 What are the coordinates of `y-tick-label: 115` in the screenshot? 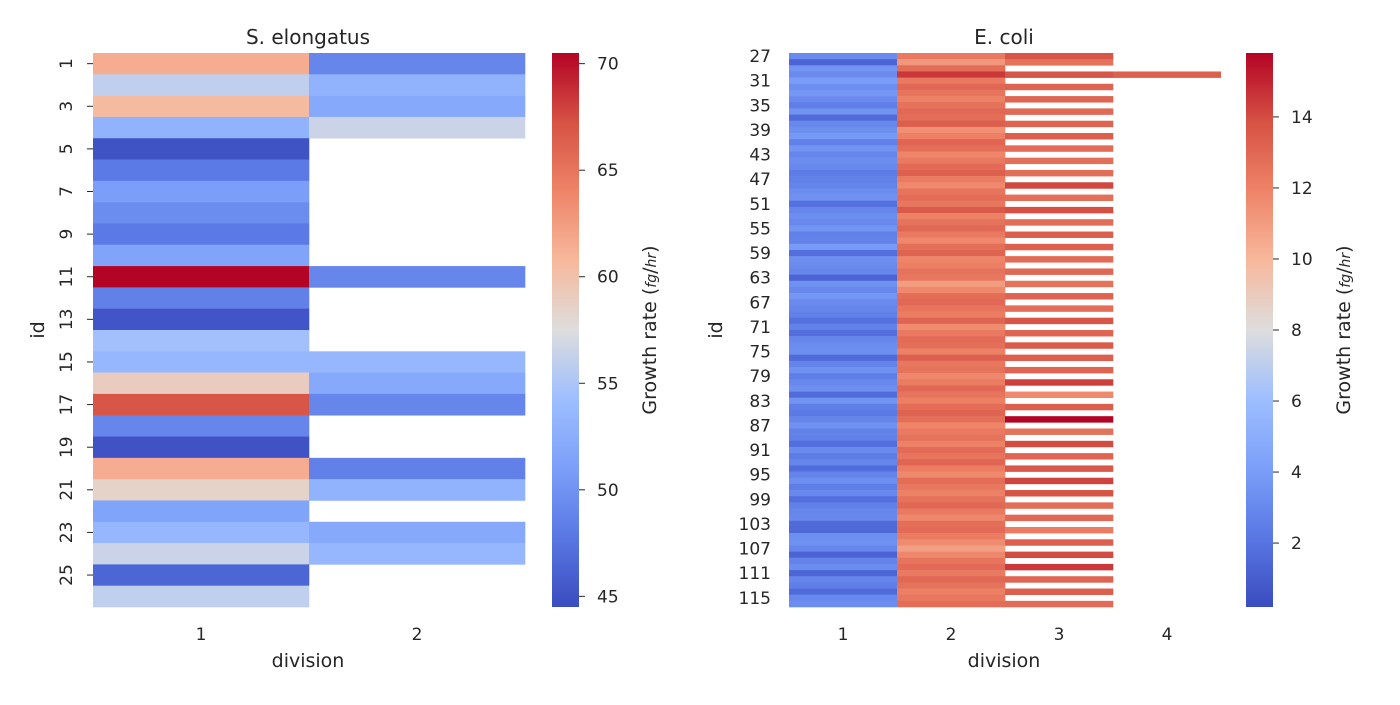 It's located at (755, 599).